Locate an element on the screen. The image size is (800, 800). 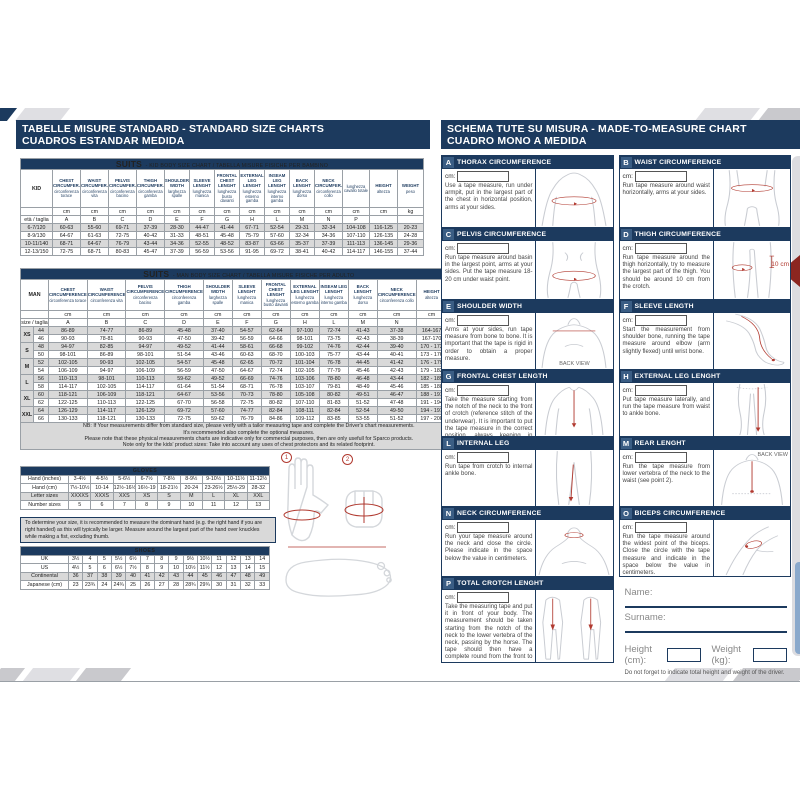
size-value: 6 is located at coordinates (102, 505).